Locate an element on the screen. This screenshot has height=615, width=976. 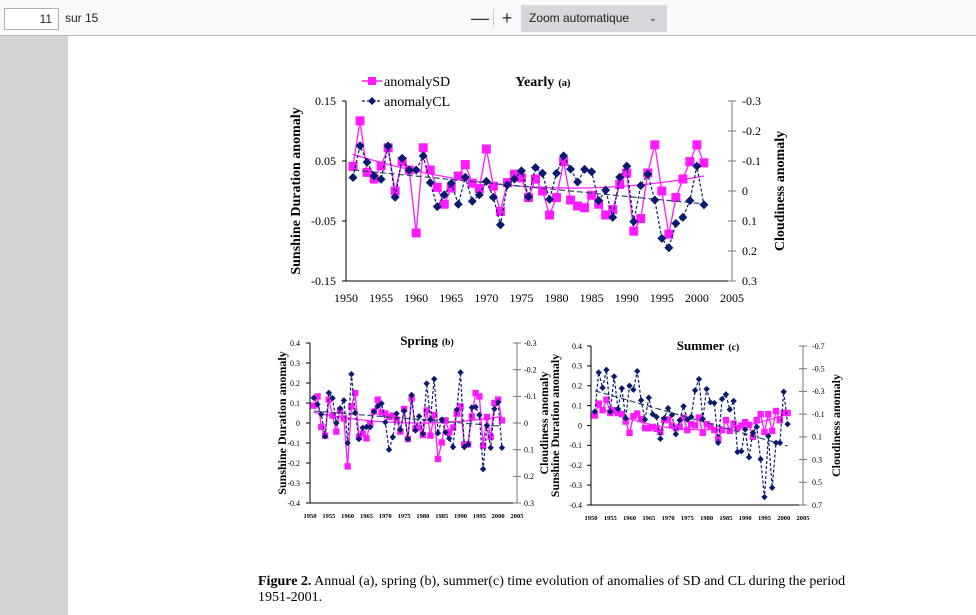
zoom-in-button: + is located at coordinates (507, 18).